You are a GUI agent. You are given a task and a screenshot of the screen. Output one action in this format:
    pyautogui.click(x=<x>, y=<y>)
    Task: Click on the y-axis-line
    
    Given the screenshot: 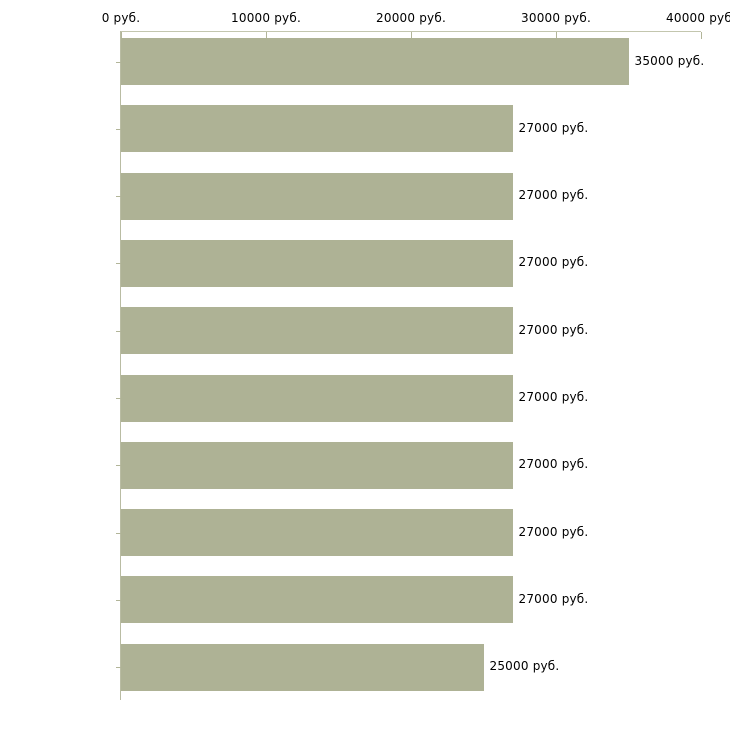 What is the action you would take?
    pyautogui.click(x=120, y=365)
    